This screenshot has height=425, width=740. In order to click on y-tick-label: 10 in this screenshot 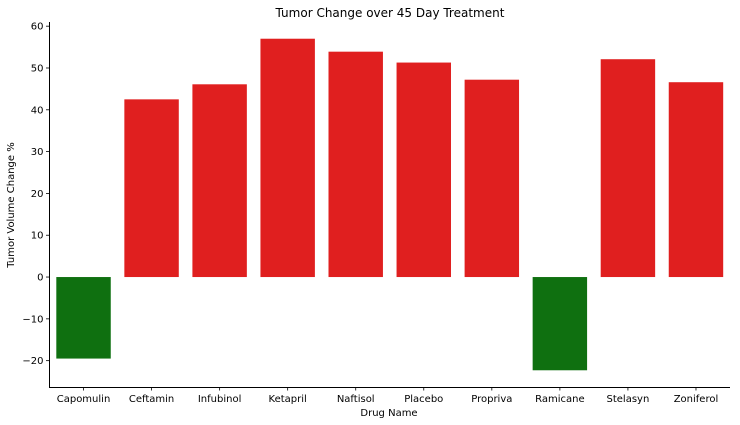, I will do `click(37, 236)`.